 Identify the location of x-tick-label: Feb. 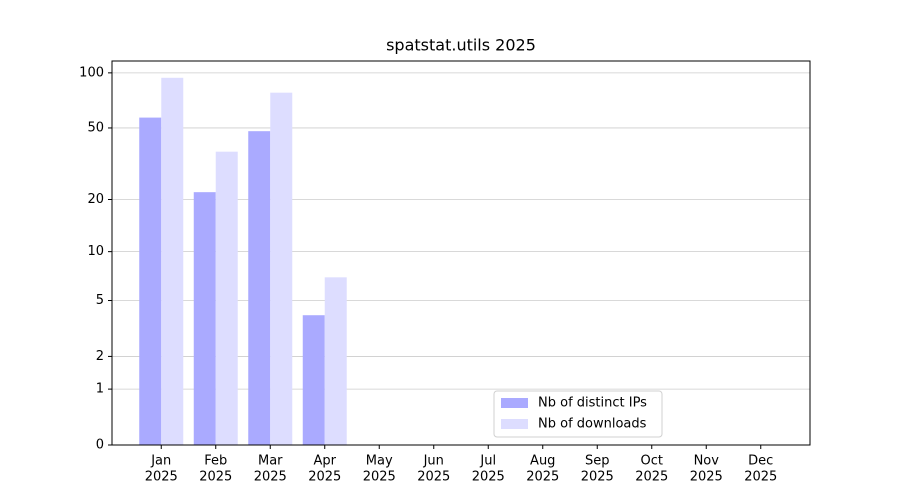
(215, 461).